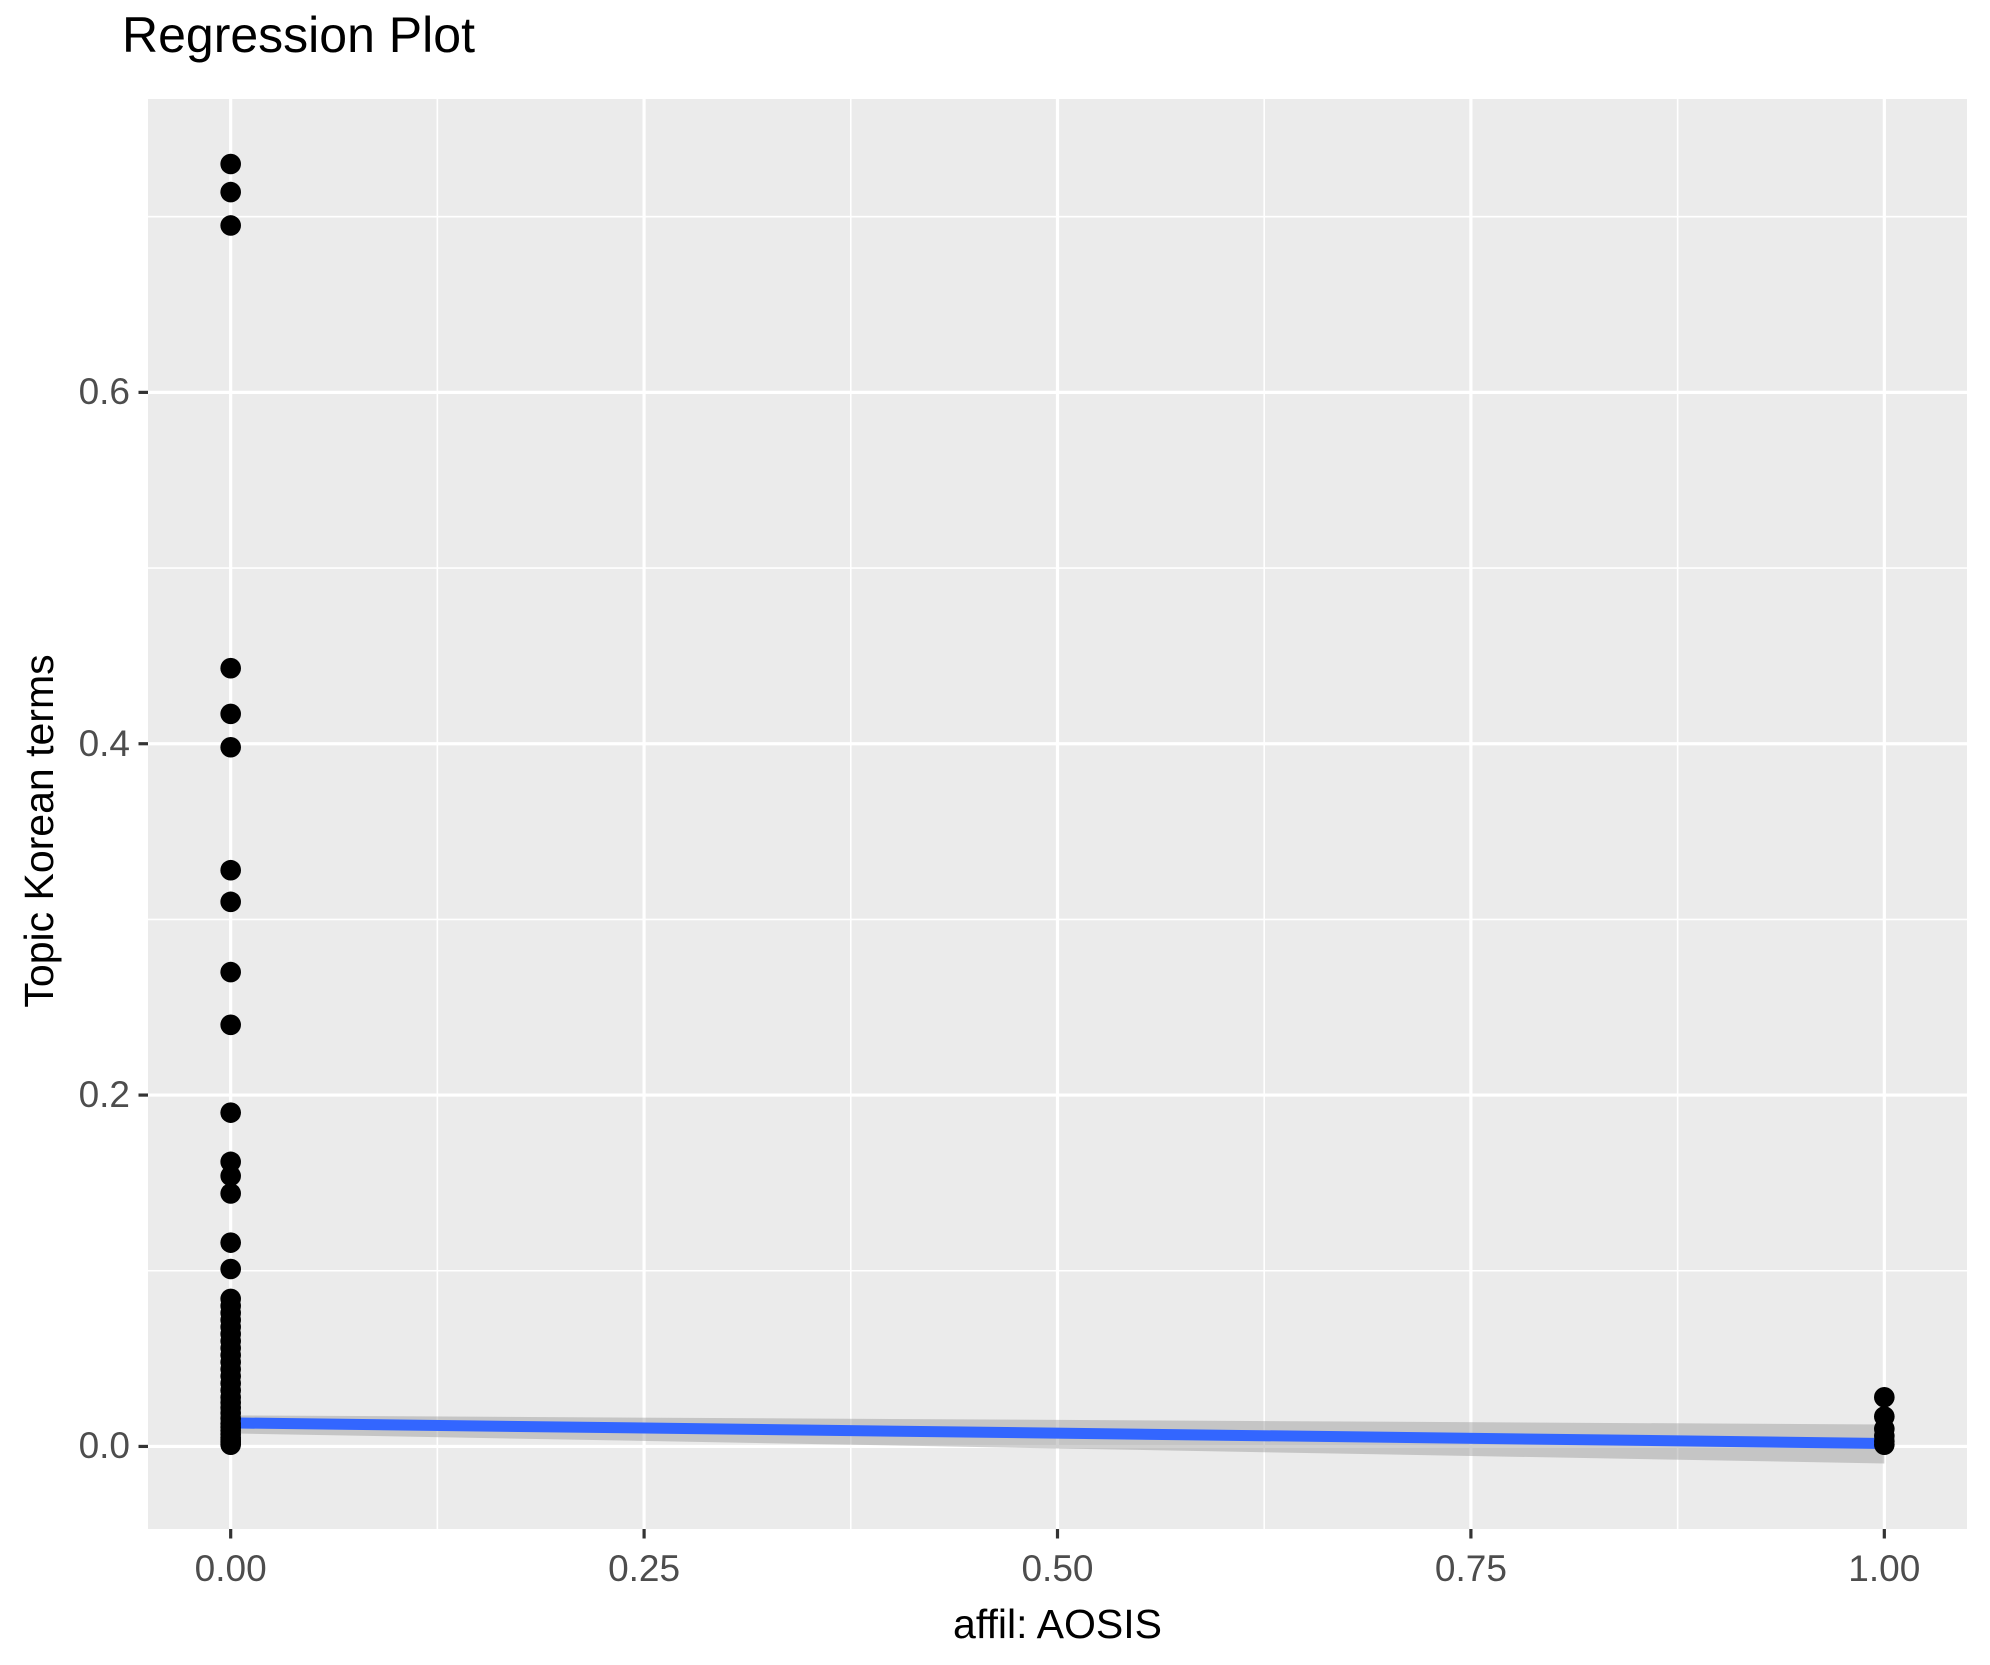 This screenshot has height=1665, width=1990. I want to click on x-tick-label: 1.00, so click(1884, 1568).